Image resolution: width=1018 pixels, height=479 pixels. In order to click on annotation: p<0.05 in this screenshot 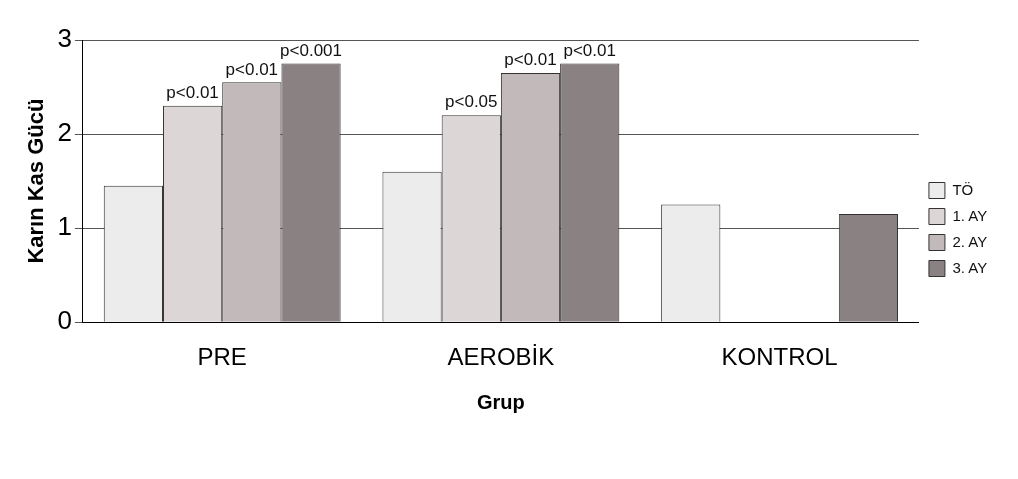, I will do `click(471, 102)`.